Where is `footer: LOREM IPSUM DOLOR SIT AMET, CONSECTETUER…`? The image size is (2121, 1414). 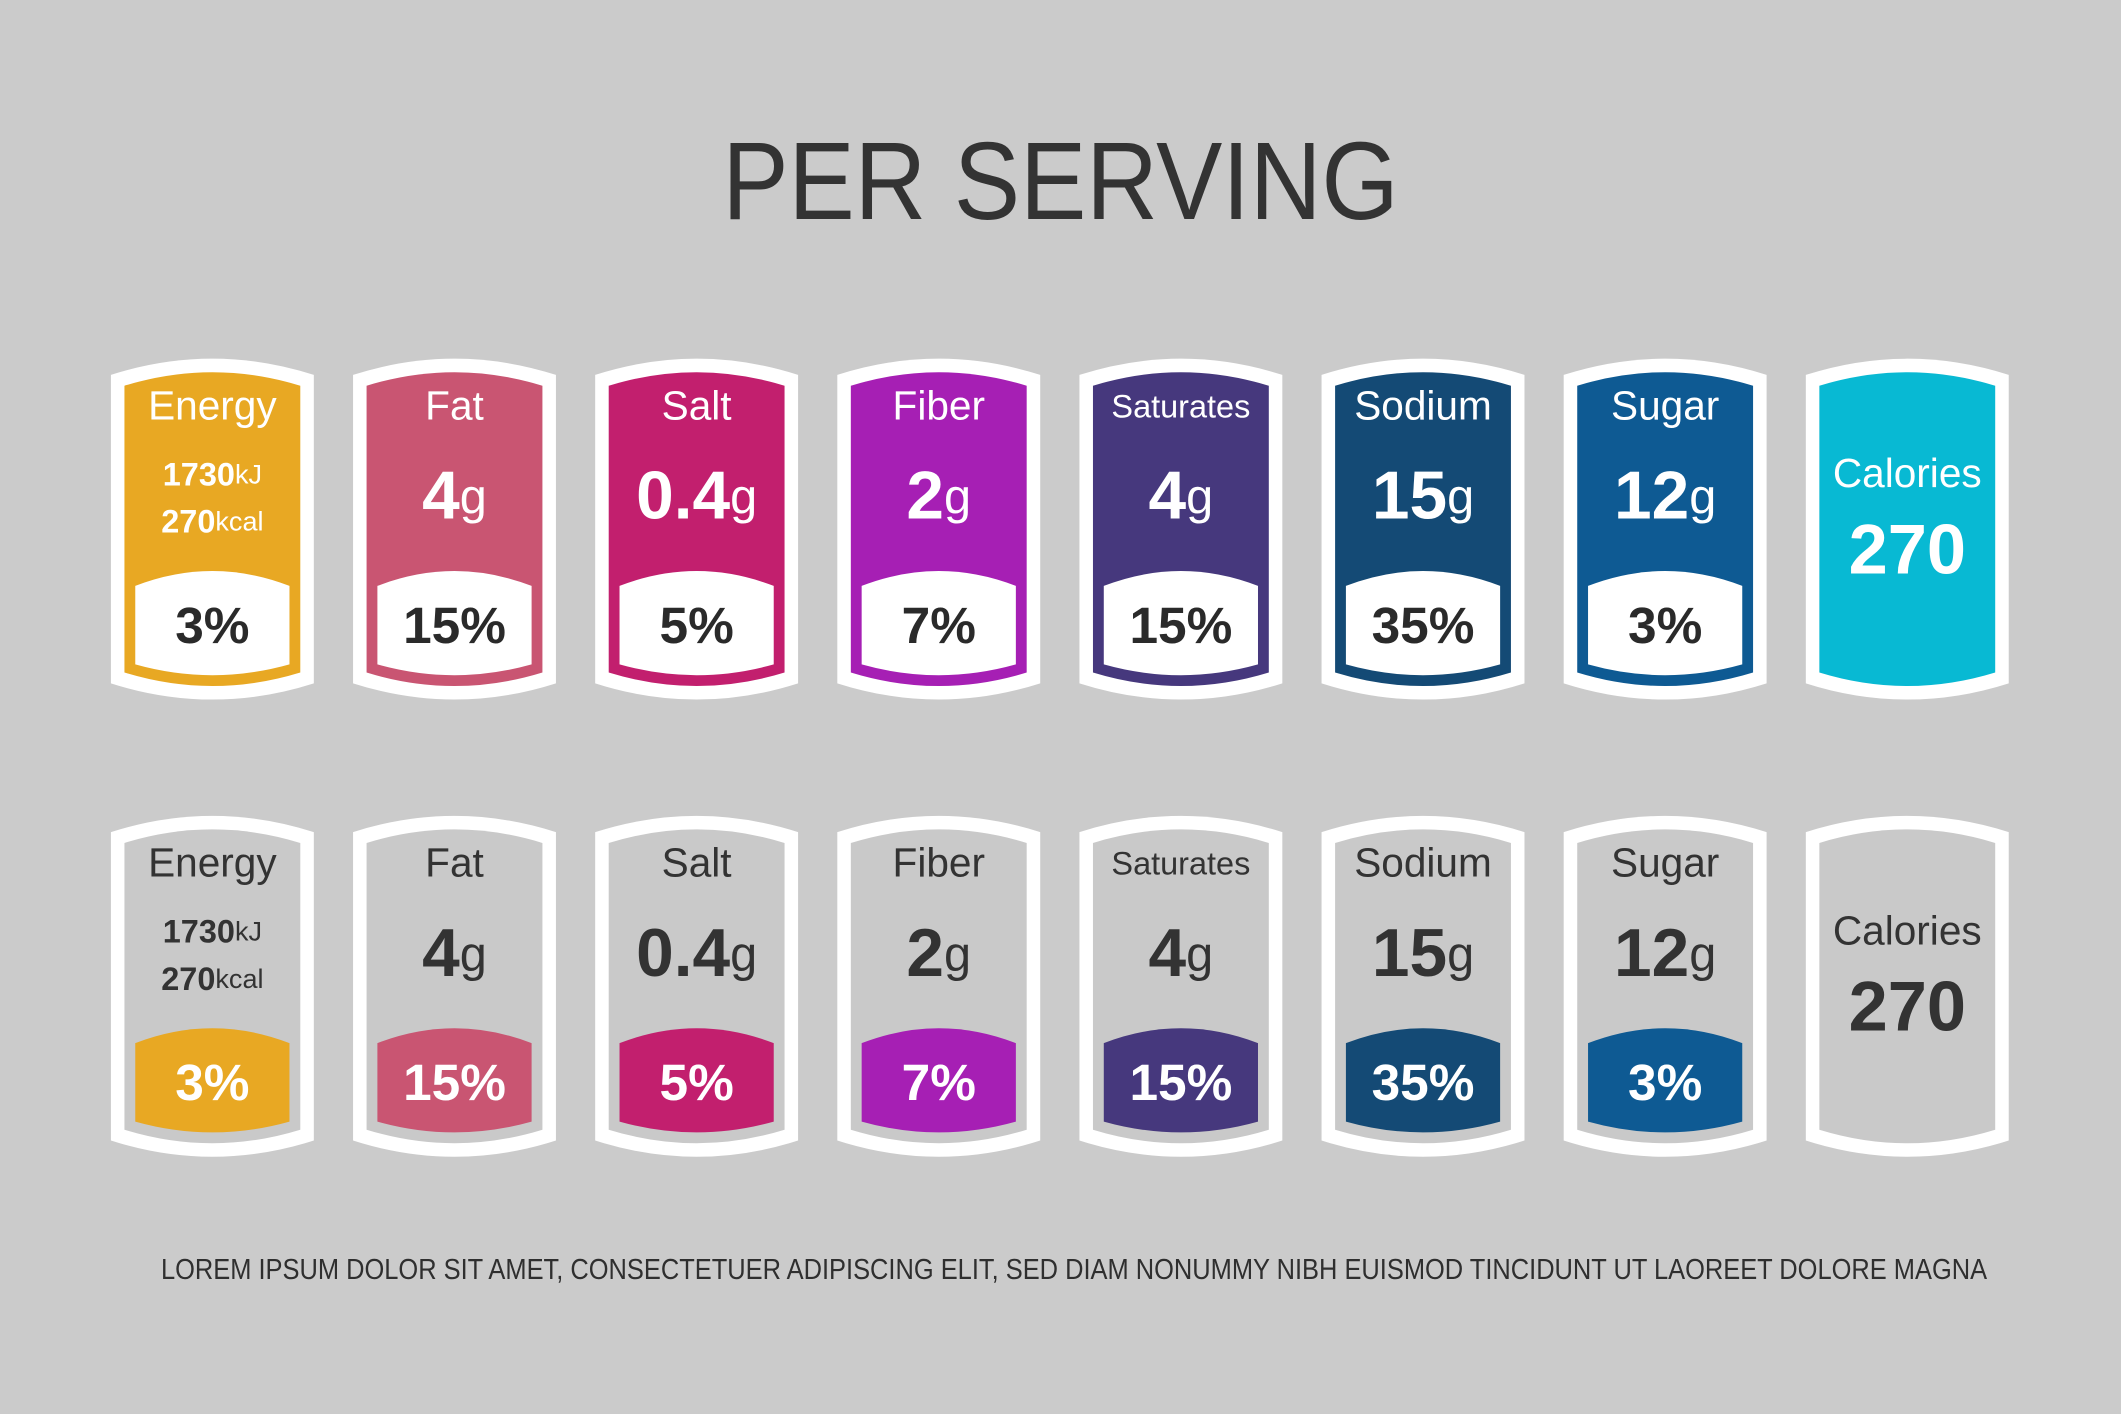
footer: LOREM IPSUM DOLOR SIT AMET, CONSECTETUER… is located at coordinates (1074, 1270).